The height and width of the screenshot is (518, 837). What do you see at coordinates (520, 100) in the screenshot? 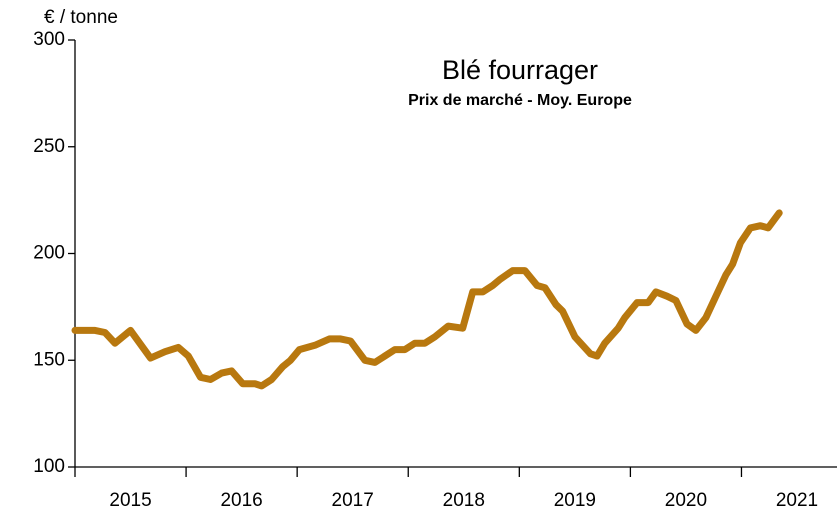
I see `chart-subtitle: Prix de marché - Moy. Europe` at bounding box center [520, 100].